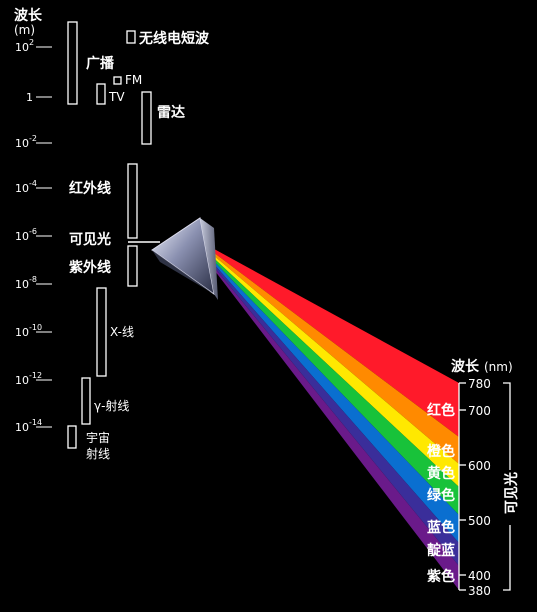  I want to click on color-label: 蓝色, so click(441, 527).